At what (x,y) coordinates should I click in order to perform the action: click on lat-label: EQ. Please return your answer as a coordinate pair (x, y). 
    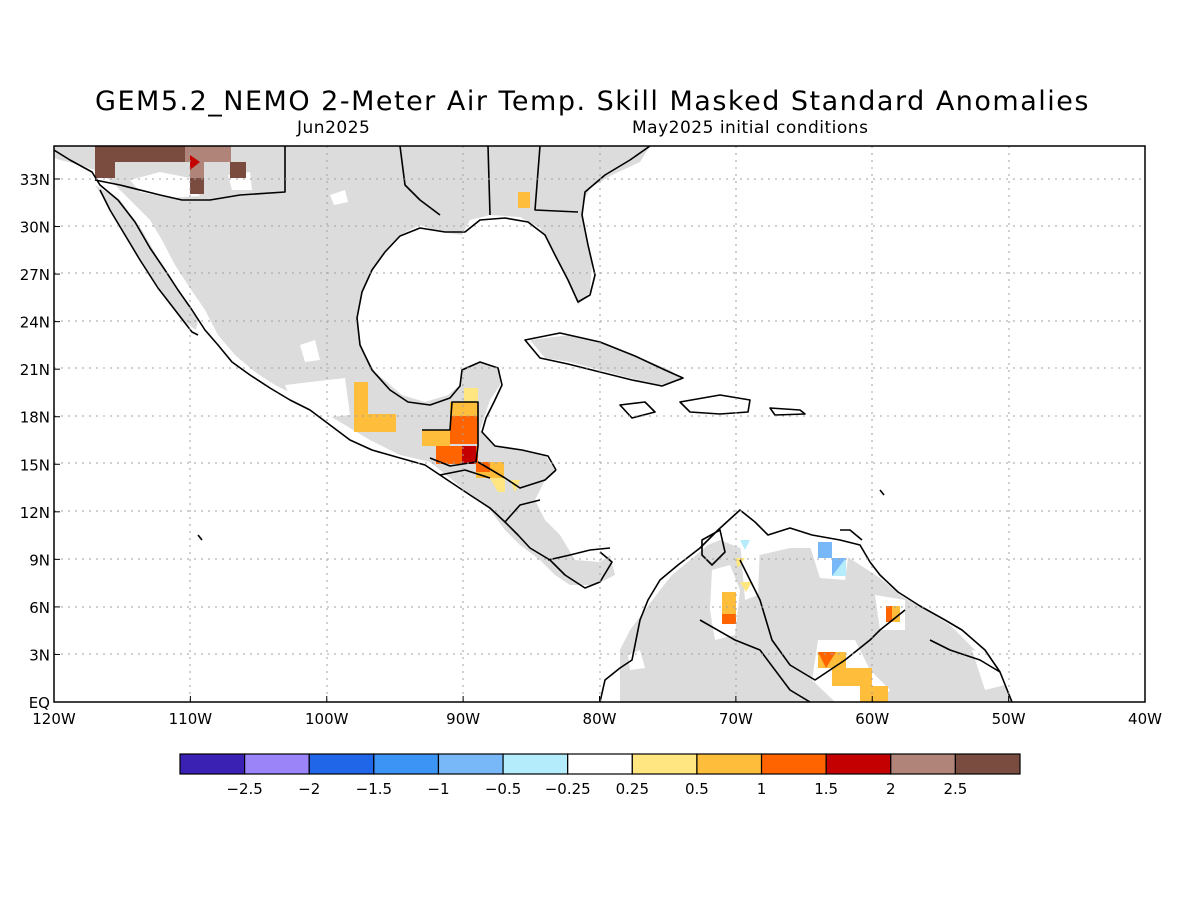
    Looking at the image, I should click on (39, 703).